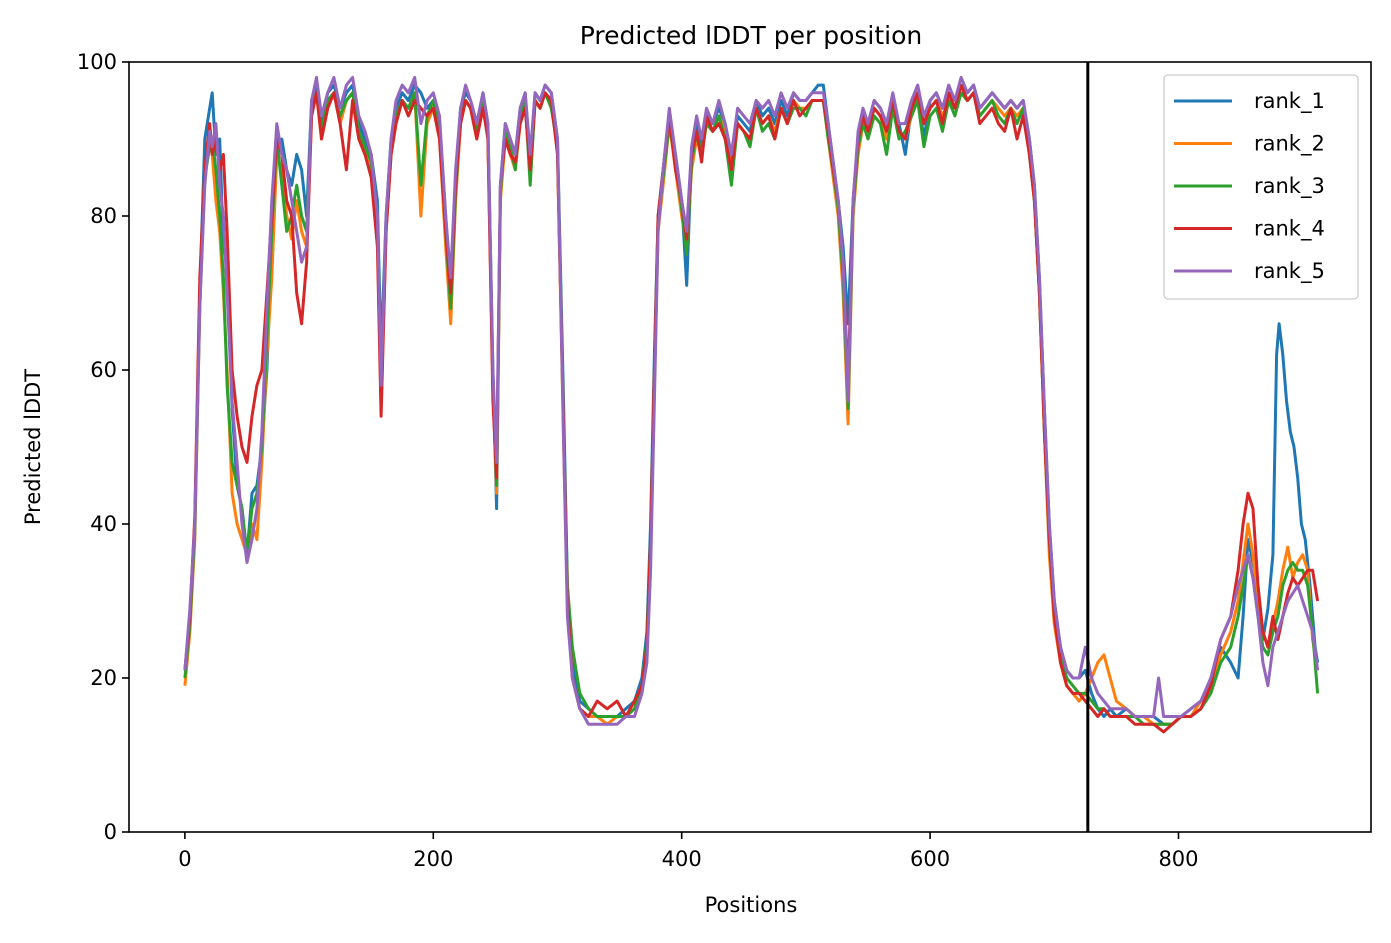  I want to click on legend-label-rank_4: rank_4, so click(1289, 229).